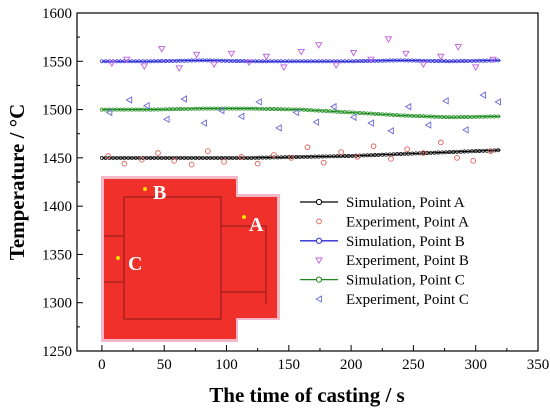 This screenshot has height=413, width=550. What do you see at coordinates (538, 365) in the screenshot?
I see `x-tick-label: 350` at bounding box center [538, 365].